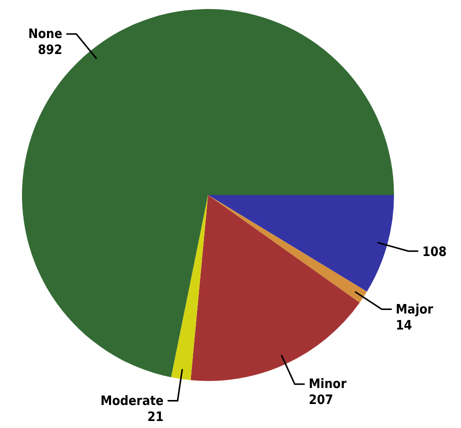 This screenshot has width=461, height=428. I want to click on slice-label: Moderate, so click(132, 401).